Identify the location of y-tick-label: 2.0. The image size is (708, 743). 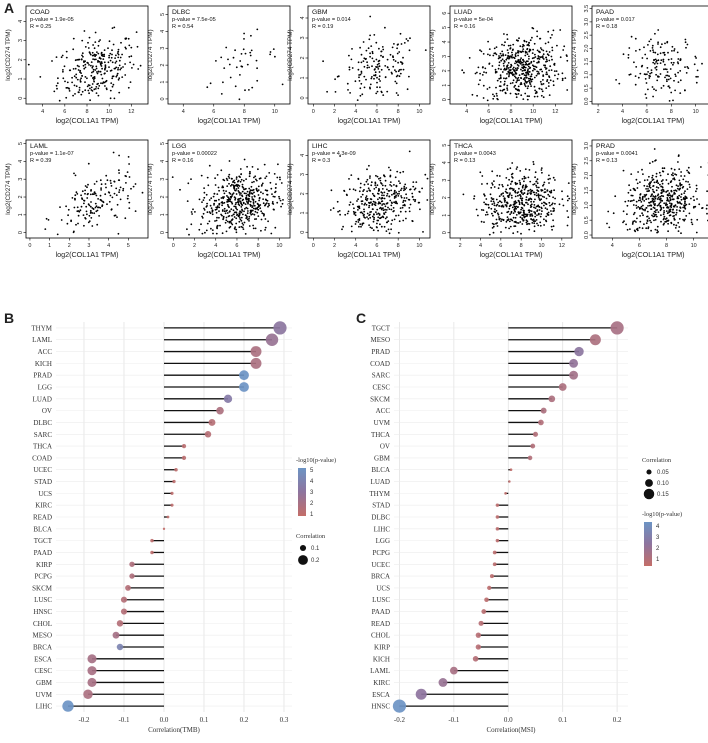
(587, 176).